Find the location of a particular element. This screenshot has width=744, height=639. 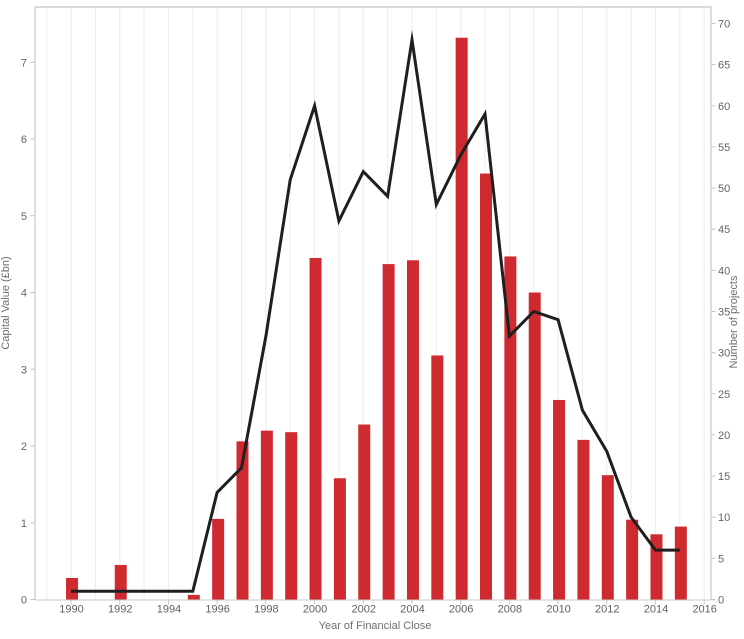

right-tick-label-0: 0 is located at coordinates (721, 601).